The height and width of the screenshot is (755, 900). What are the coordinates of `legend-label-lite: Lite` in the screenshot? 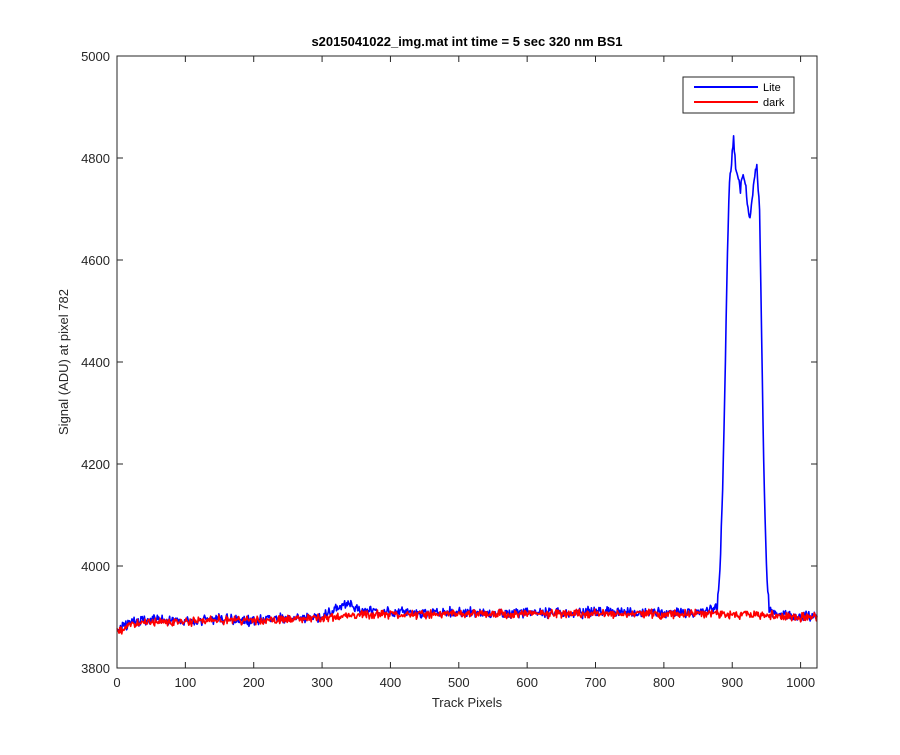 It's located at (772, 88).